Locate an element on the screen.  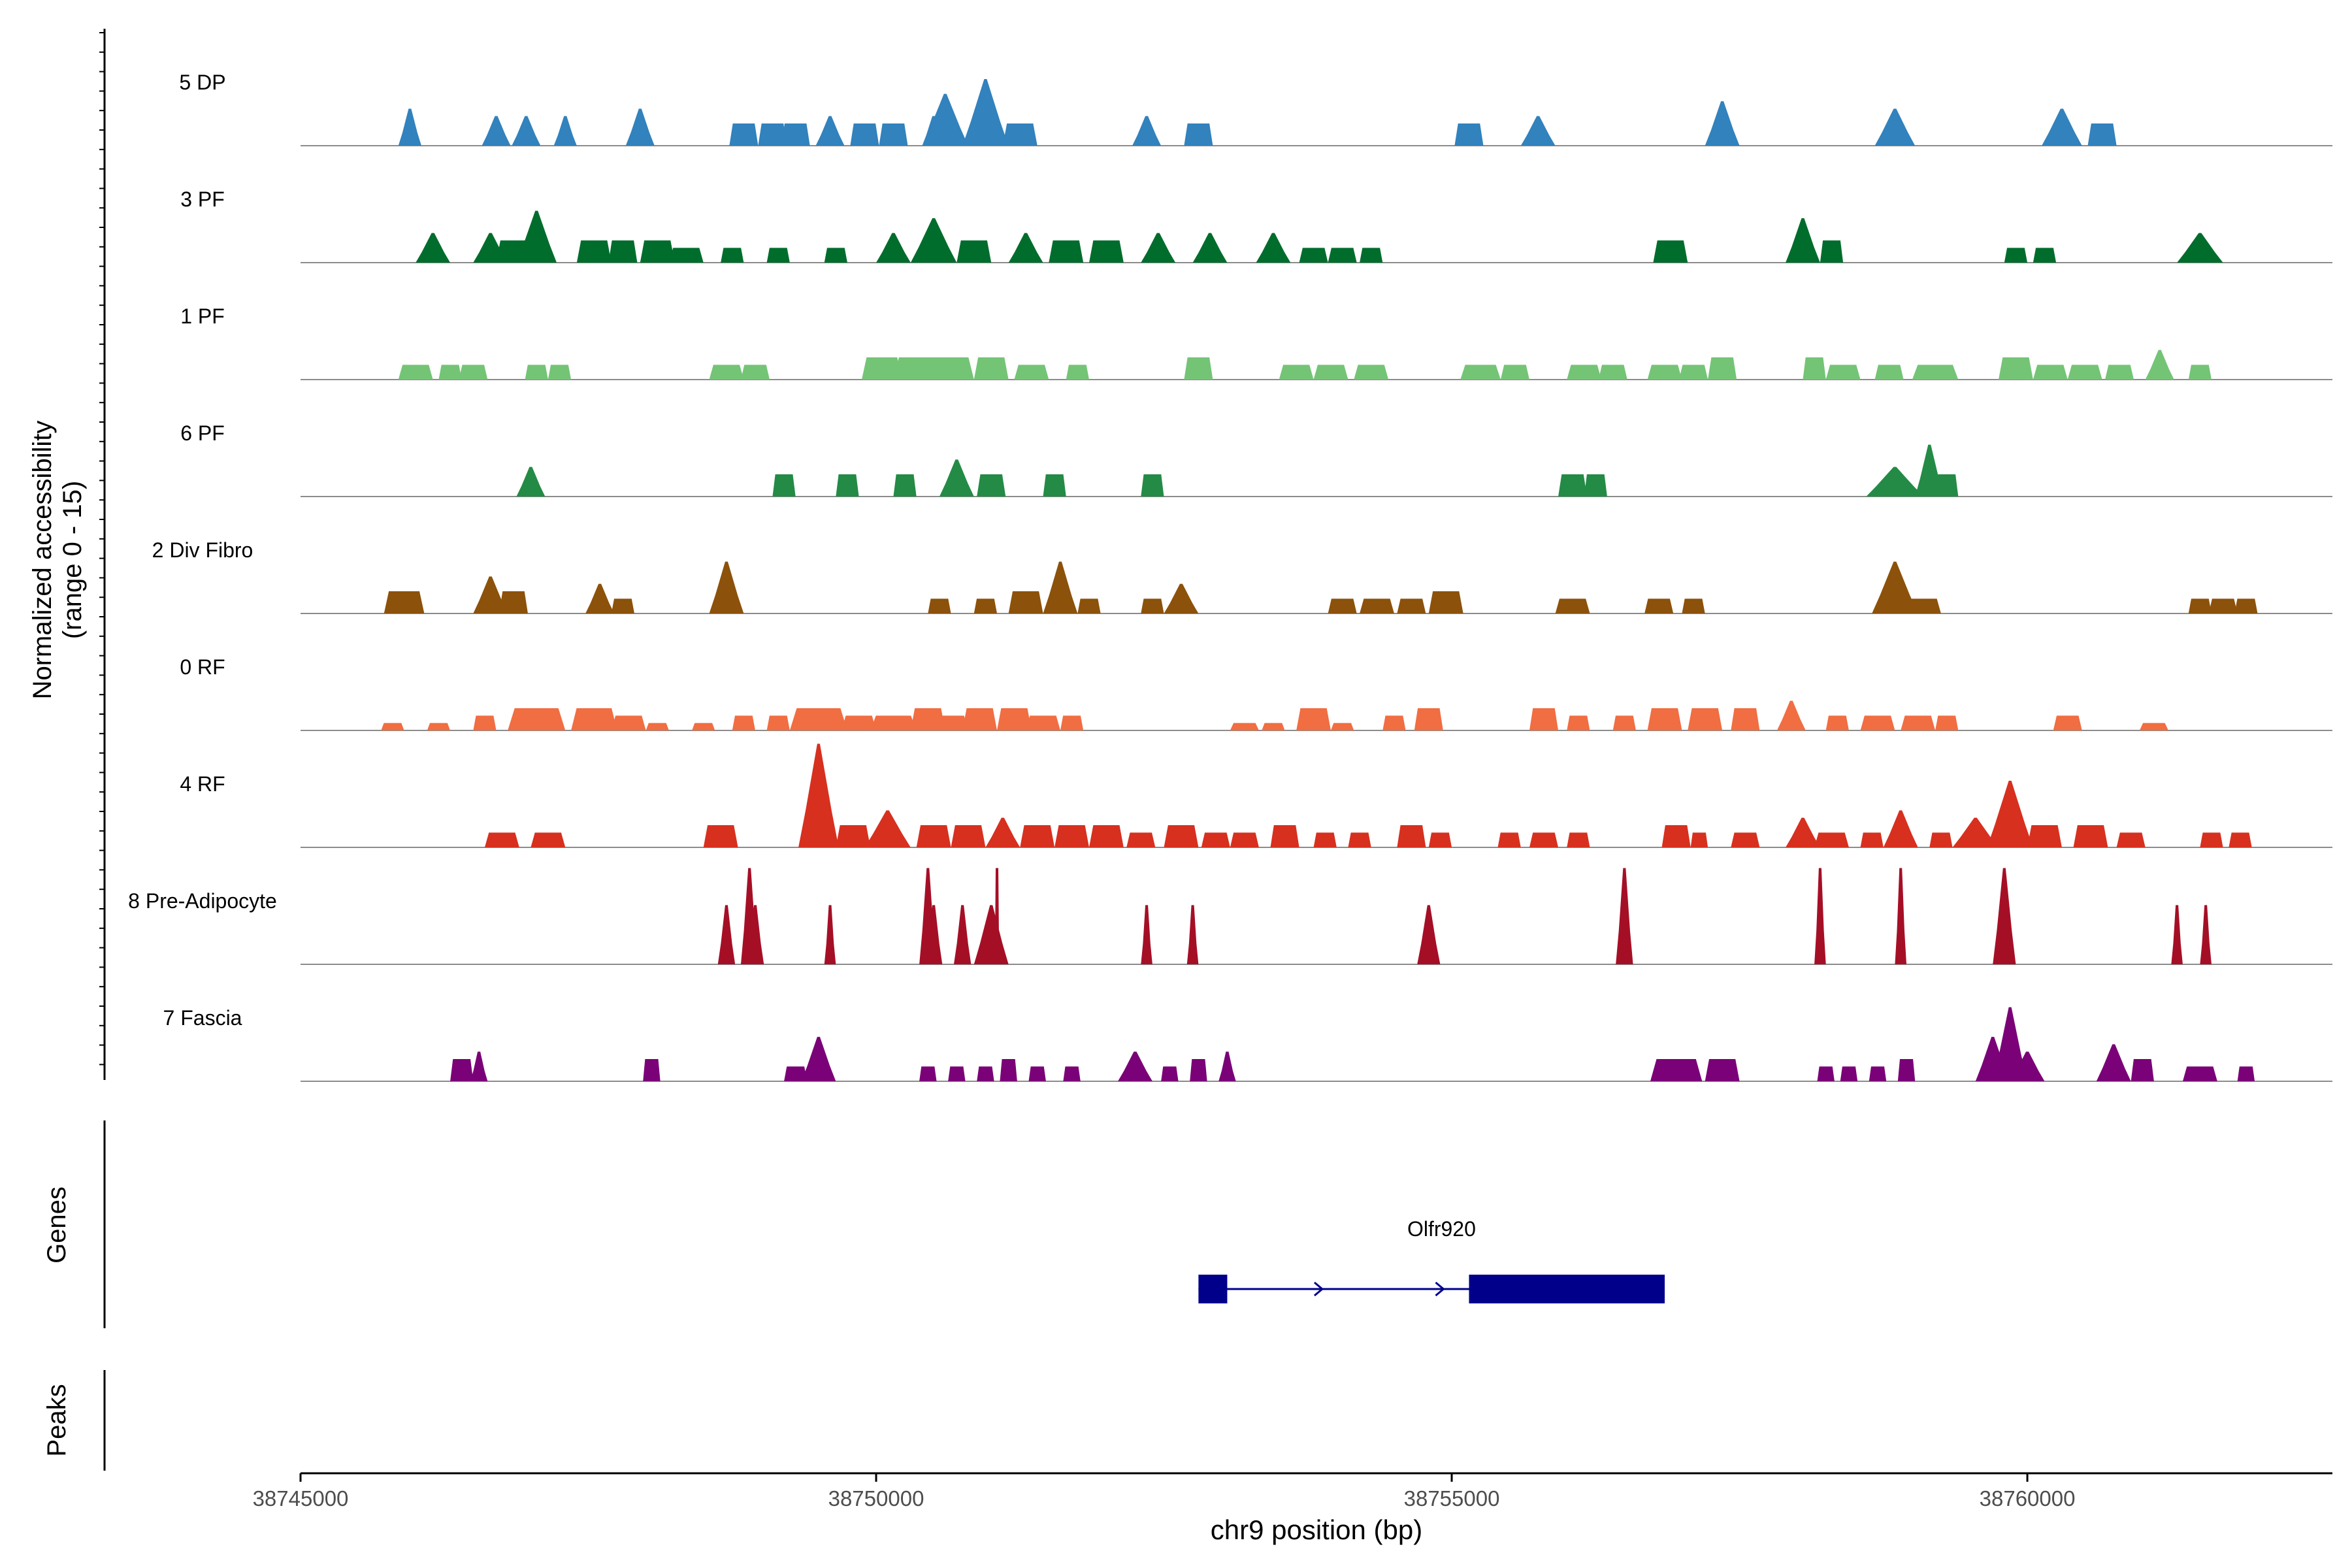
x-tick-label: 38745000 is located at coordinates (301, 1498).